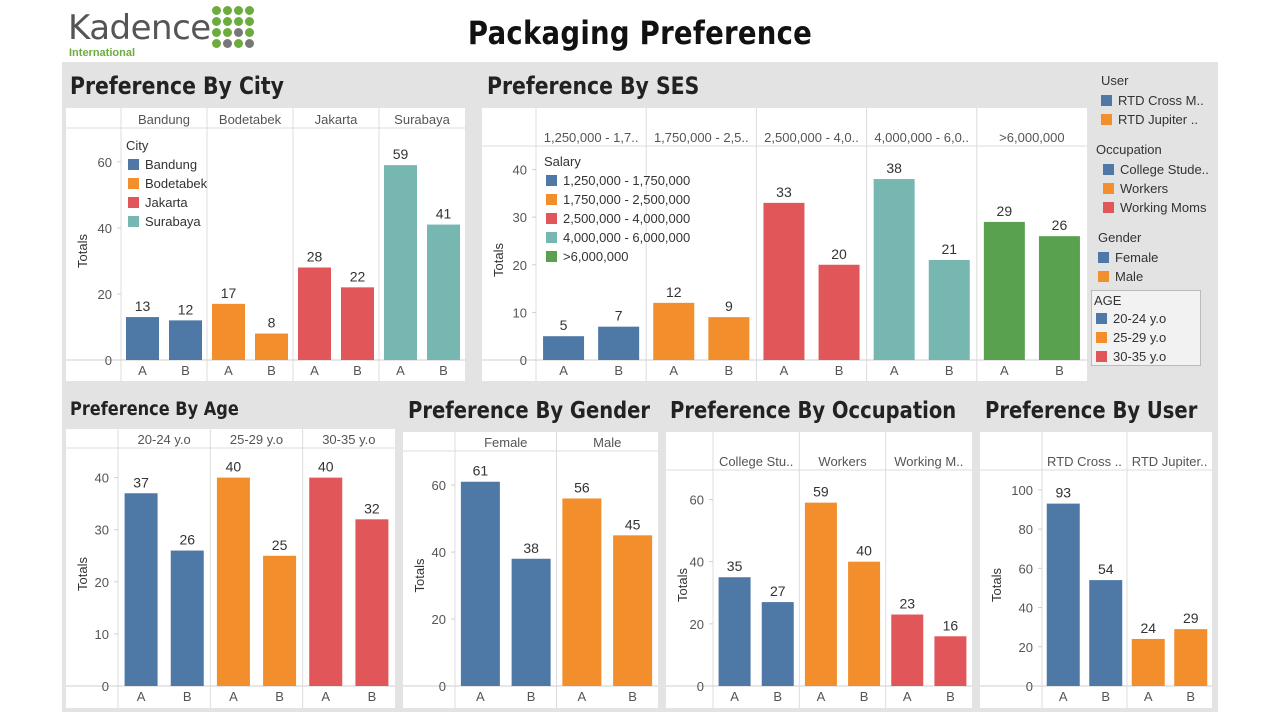  Describe the element at coordinates (1115, 80) in the screenshot. I see `legend-title: User` at that location.